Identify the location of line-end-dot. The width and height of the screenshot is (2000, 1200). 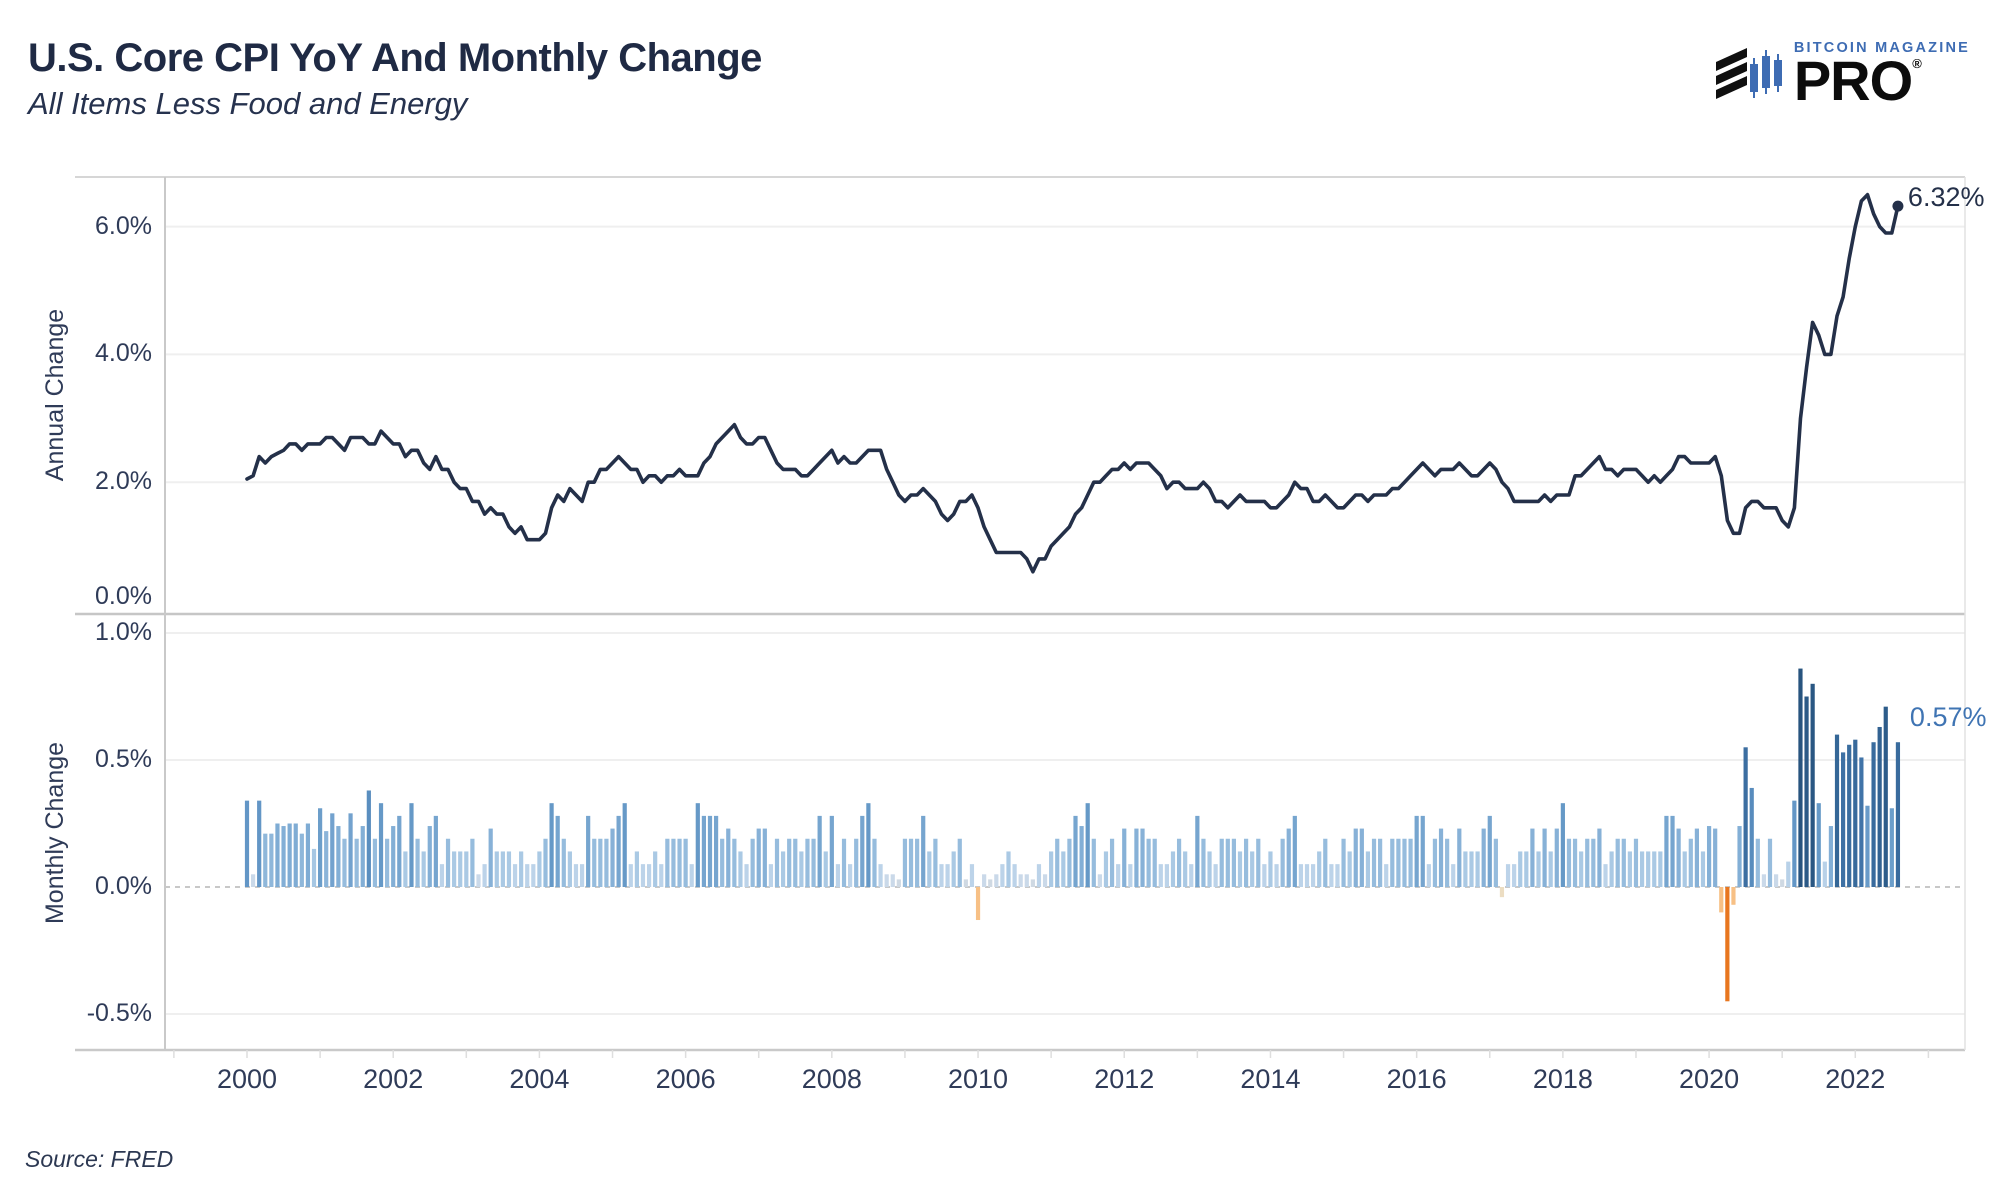
(1898, 206).